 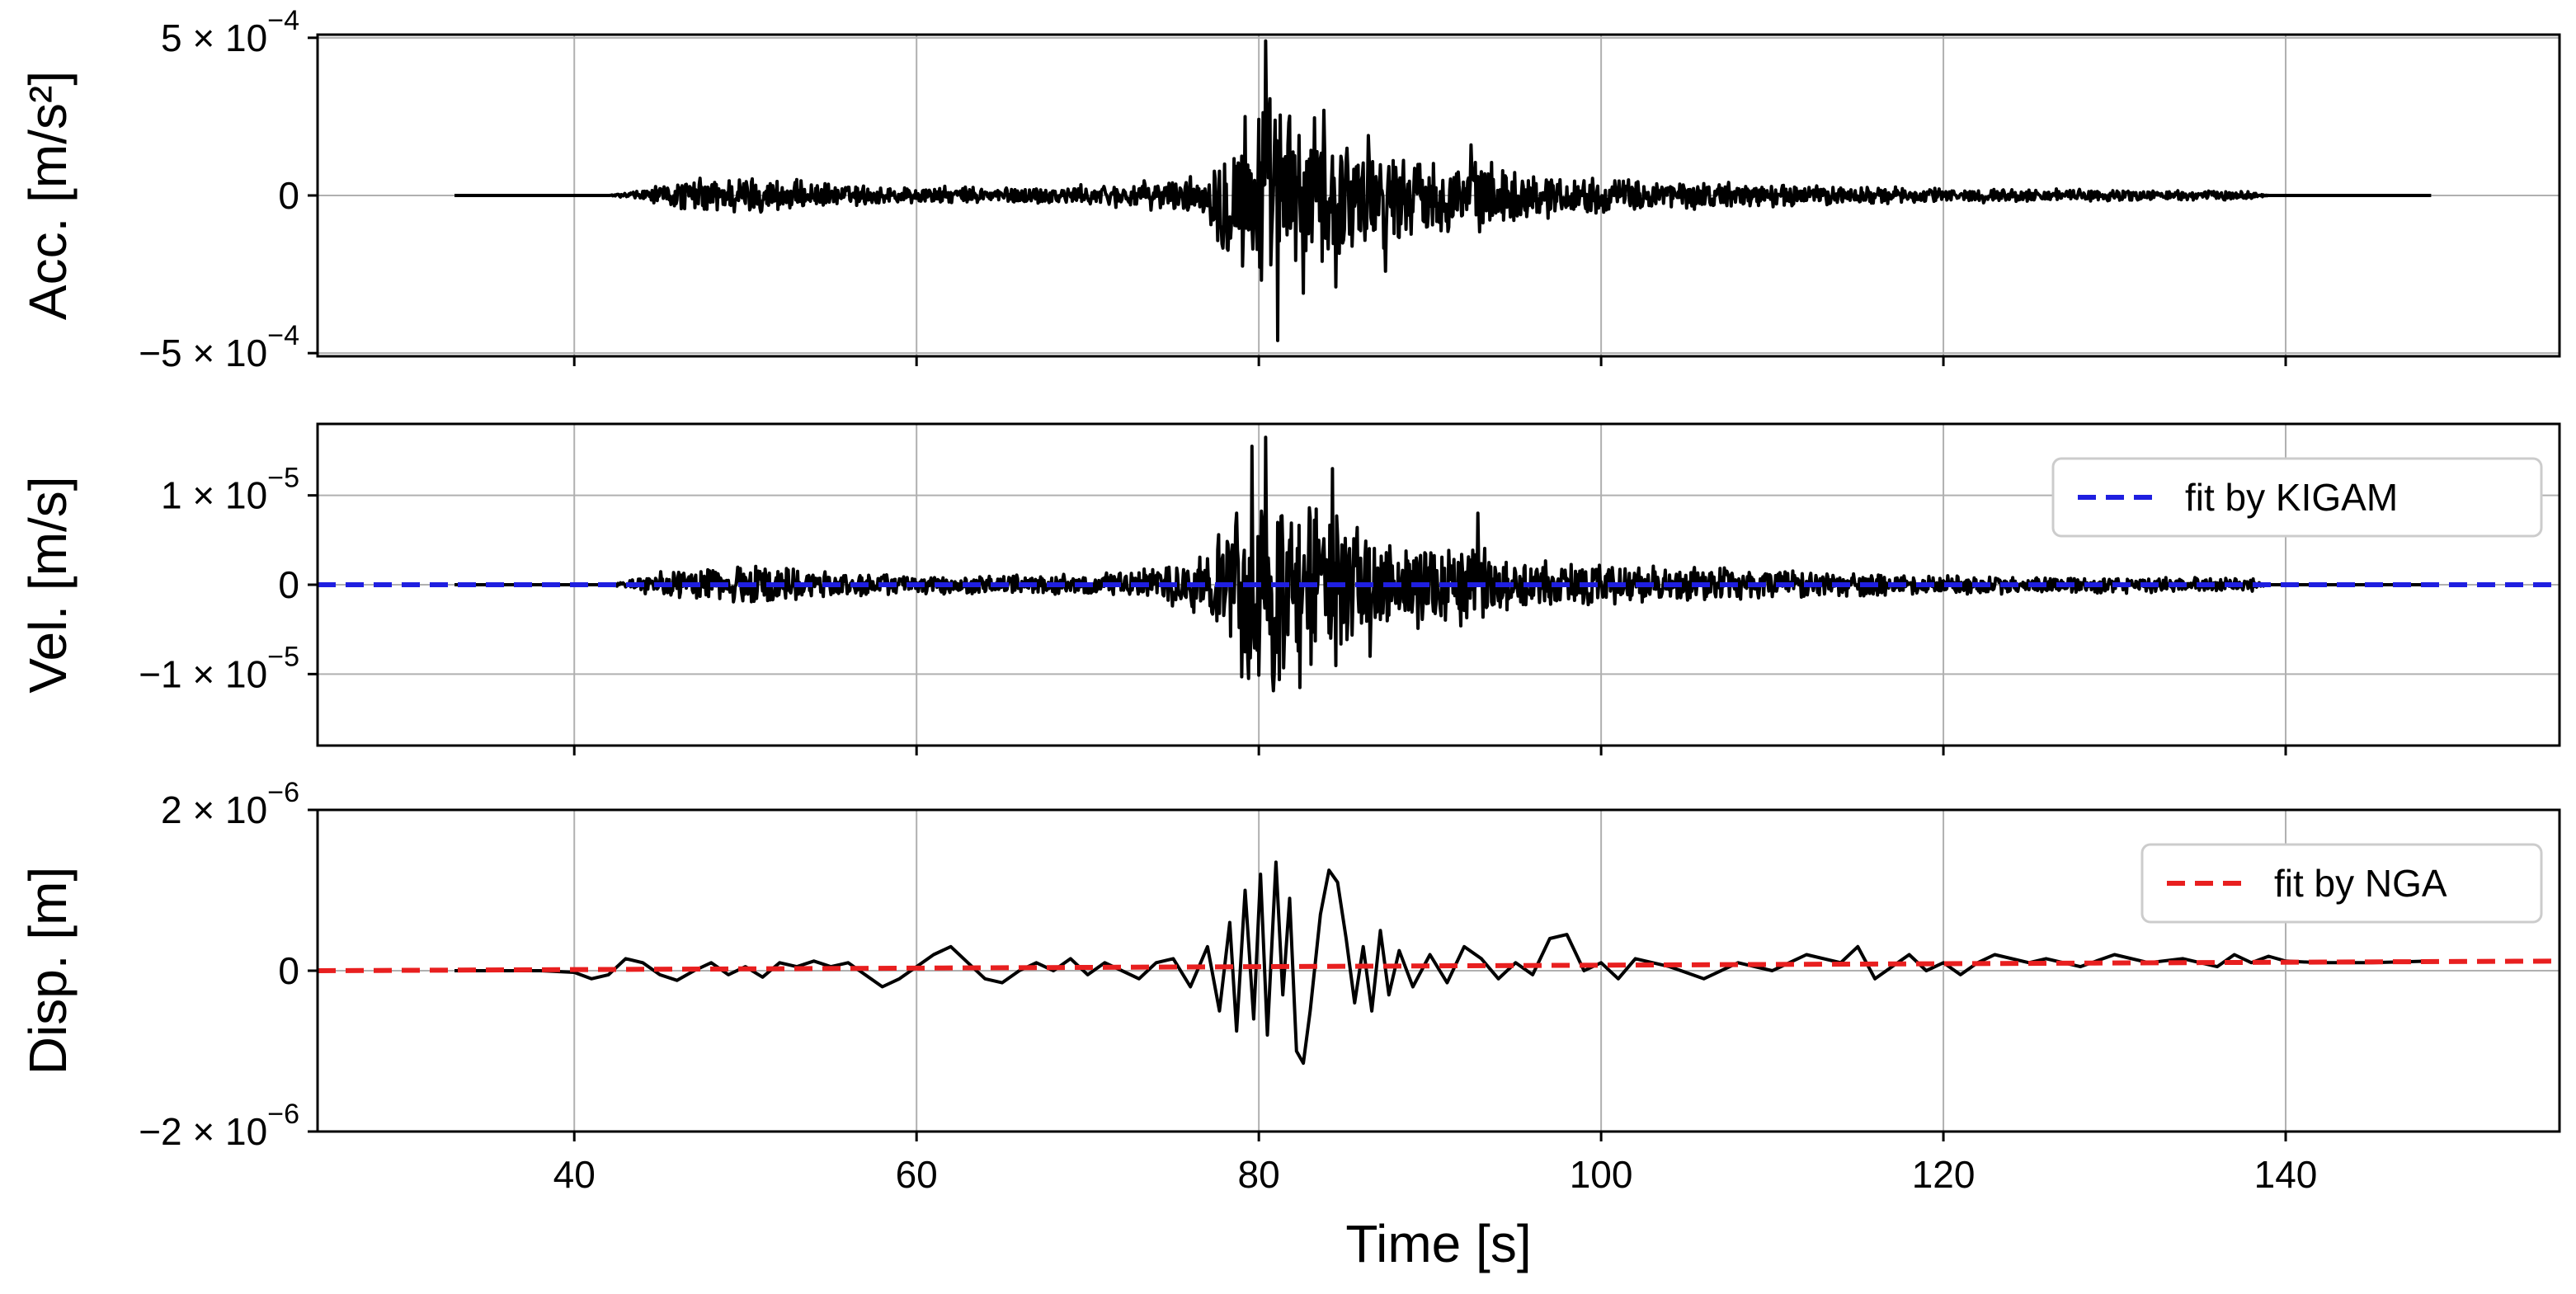 I want to click on vel-legend-label: fit by KIGAM, so click(x=2291, y=498).